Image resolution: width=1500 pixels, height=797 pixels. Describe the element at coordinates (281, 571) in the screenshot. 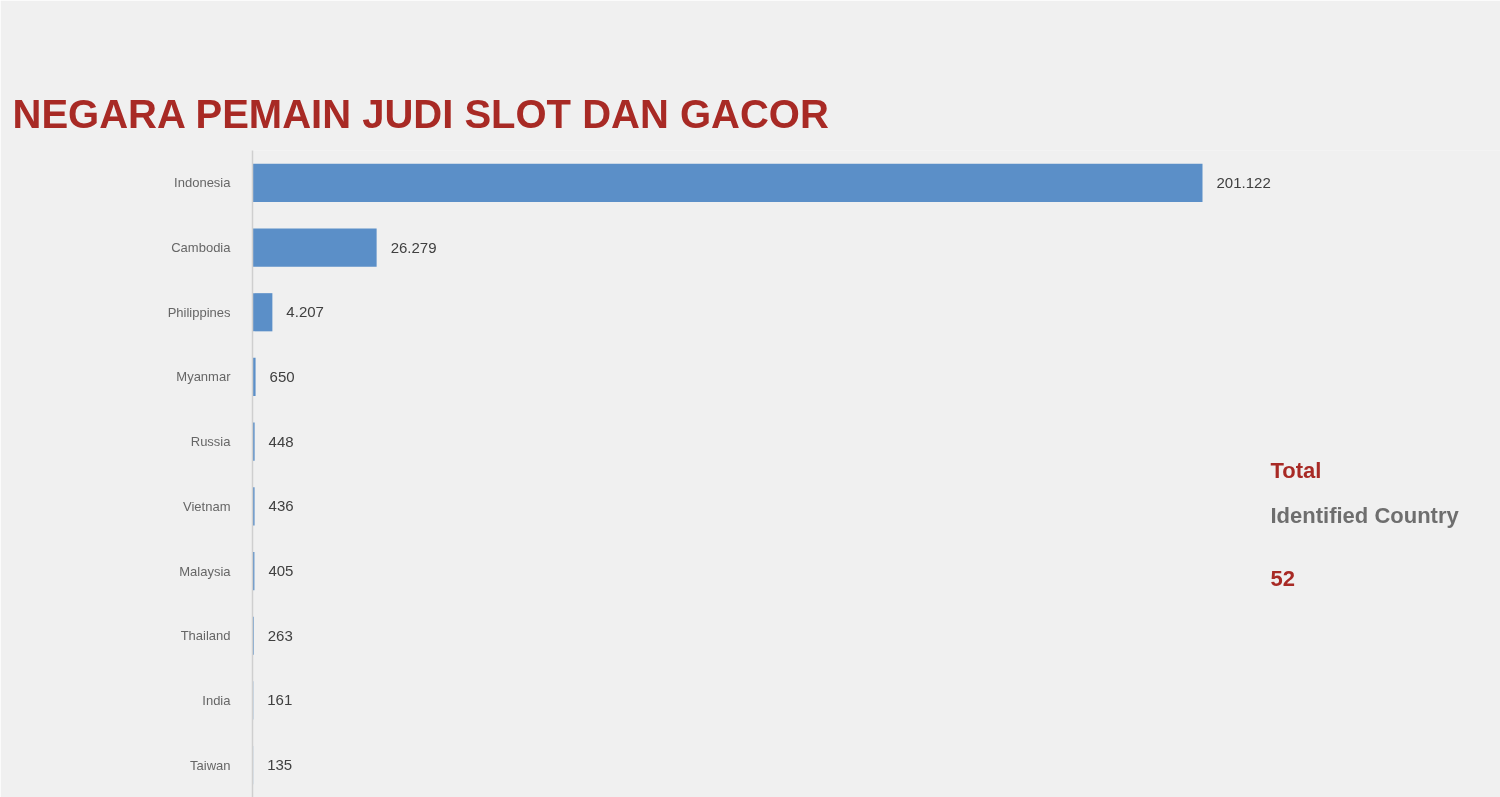

I see `data-label: 405` at that location.